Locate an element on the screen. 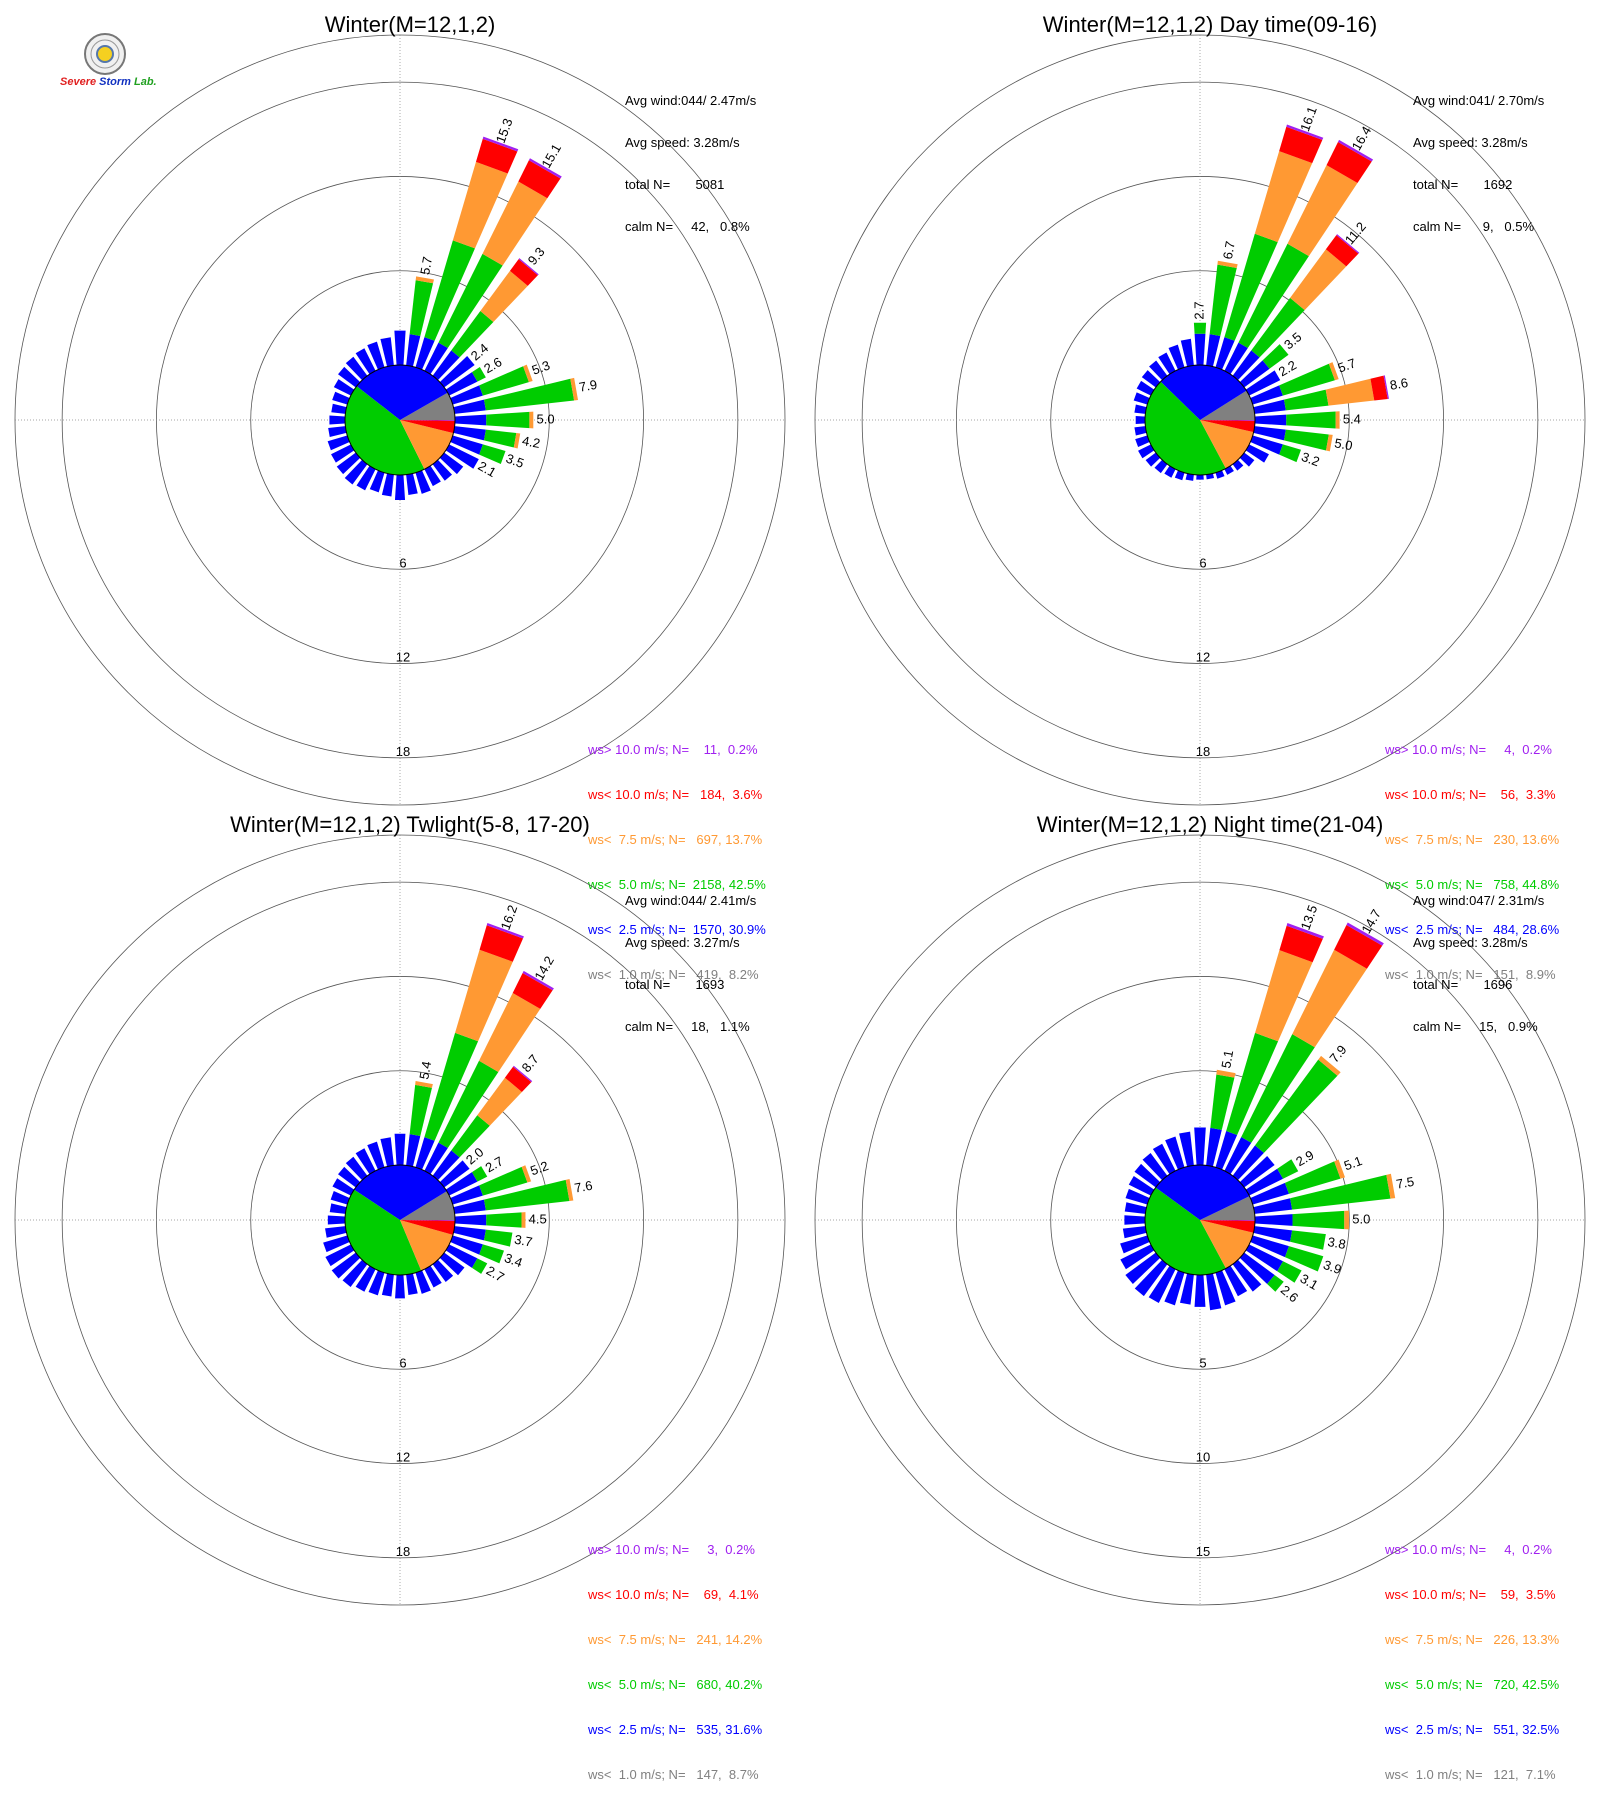 The width and height of the screenshot is (1620, 1812). bar-value-label: 3.9 is located at coordinates (1332, 1267).